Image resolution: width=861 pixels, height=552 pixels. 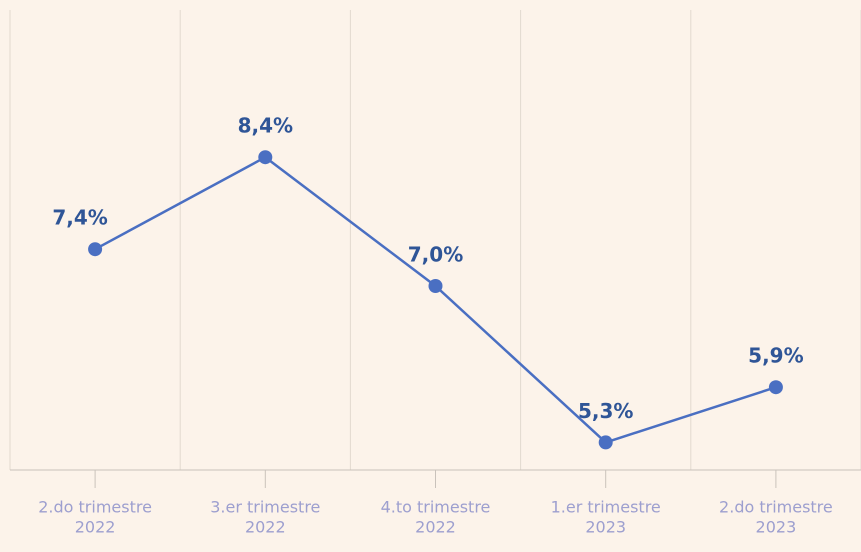 I want to click on value-label: 5,9%, so click(x=775, y=356).